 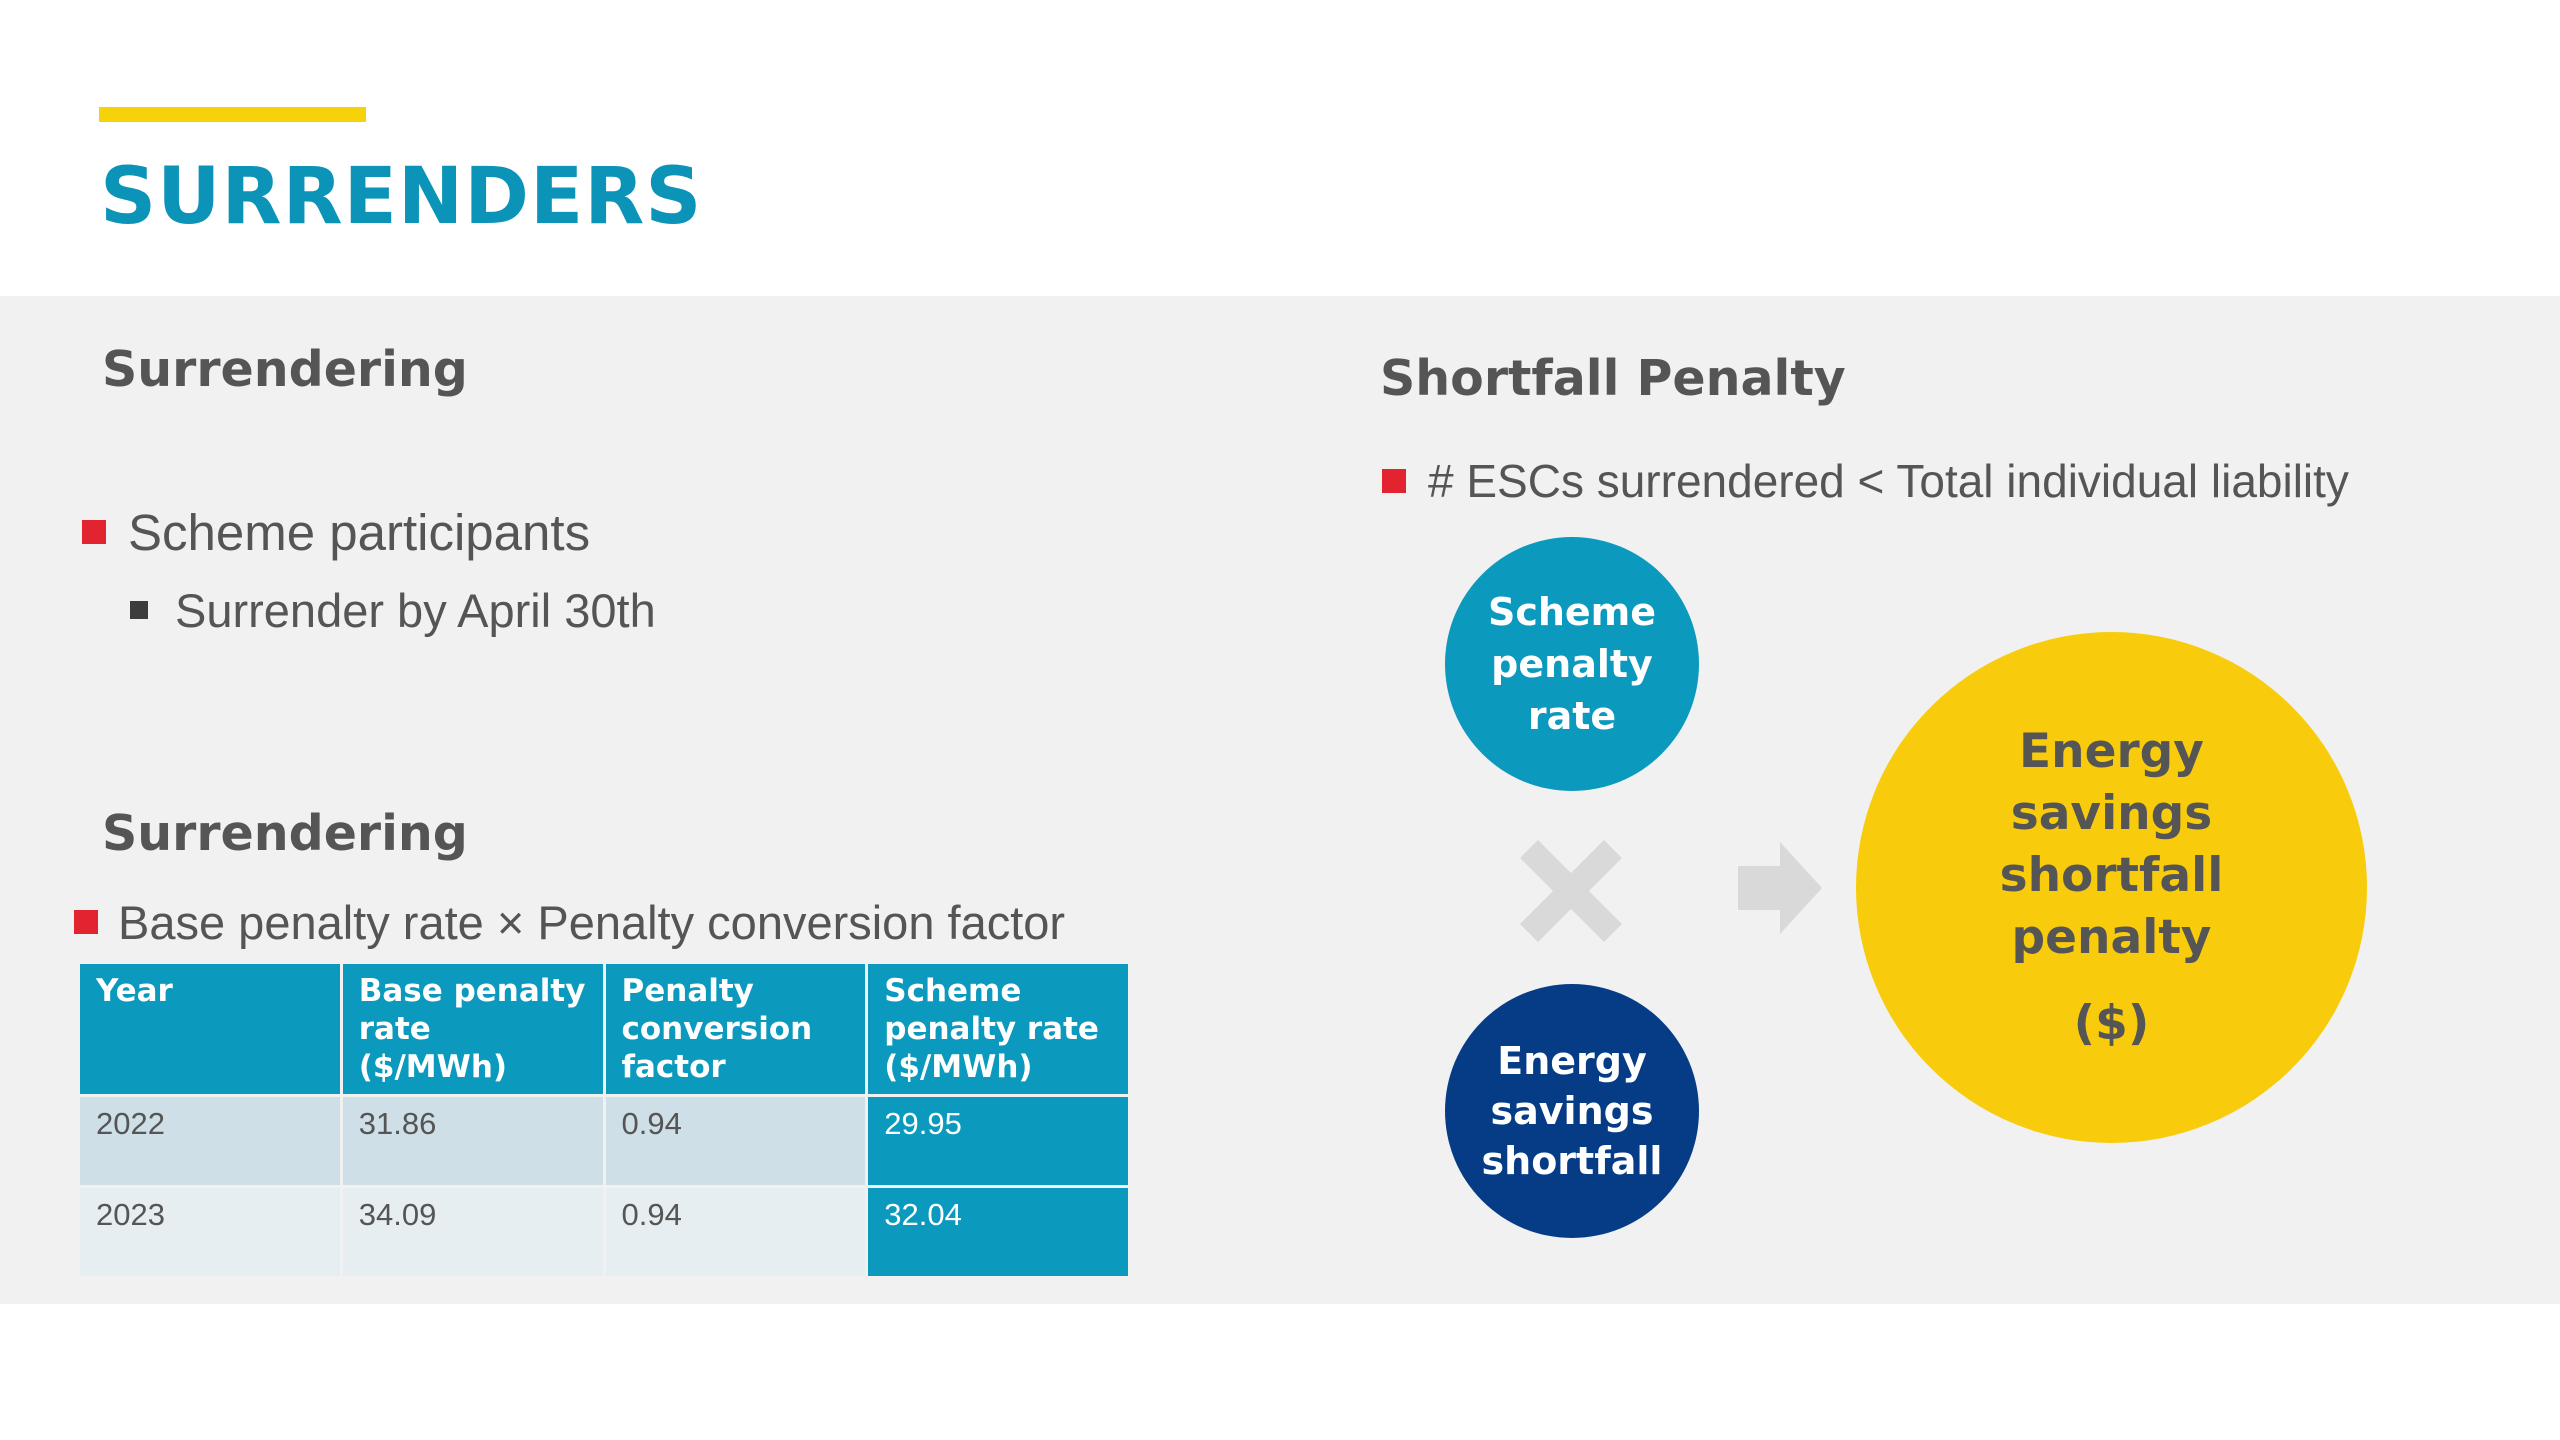 I want to click on bullet-text: Scheme participants, so click(x=359, y=532).